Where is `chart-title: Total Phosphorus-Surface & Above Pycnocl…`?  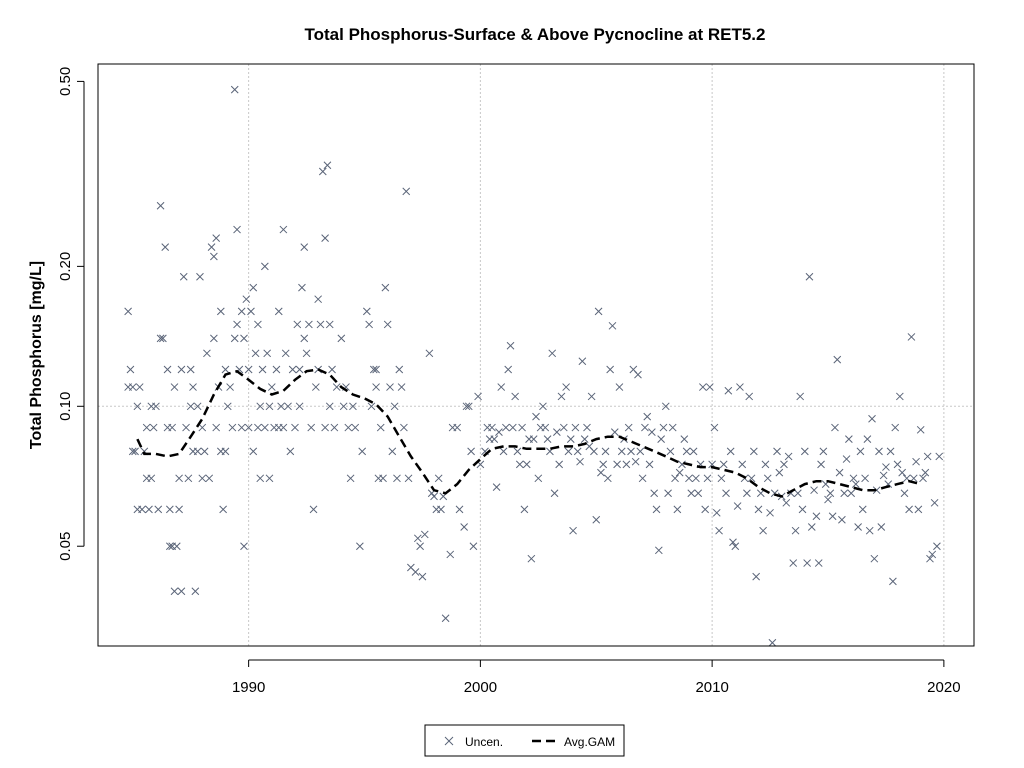 chart-title: Total Phosphorus-Surface & Above Pycnocl… is located at coordinates (535, 34).